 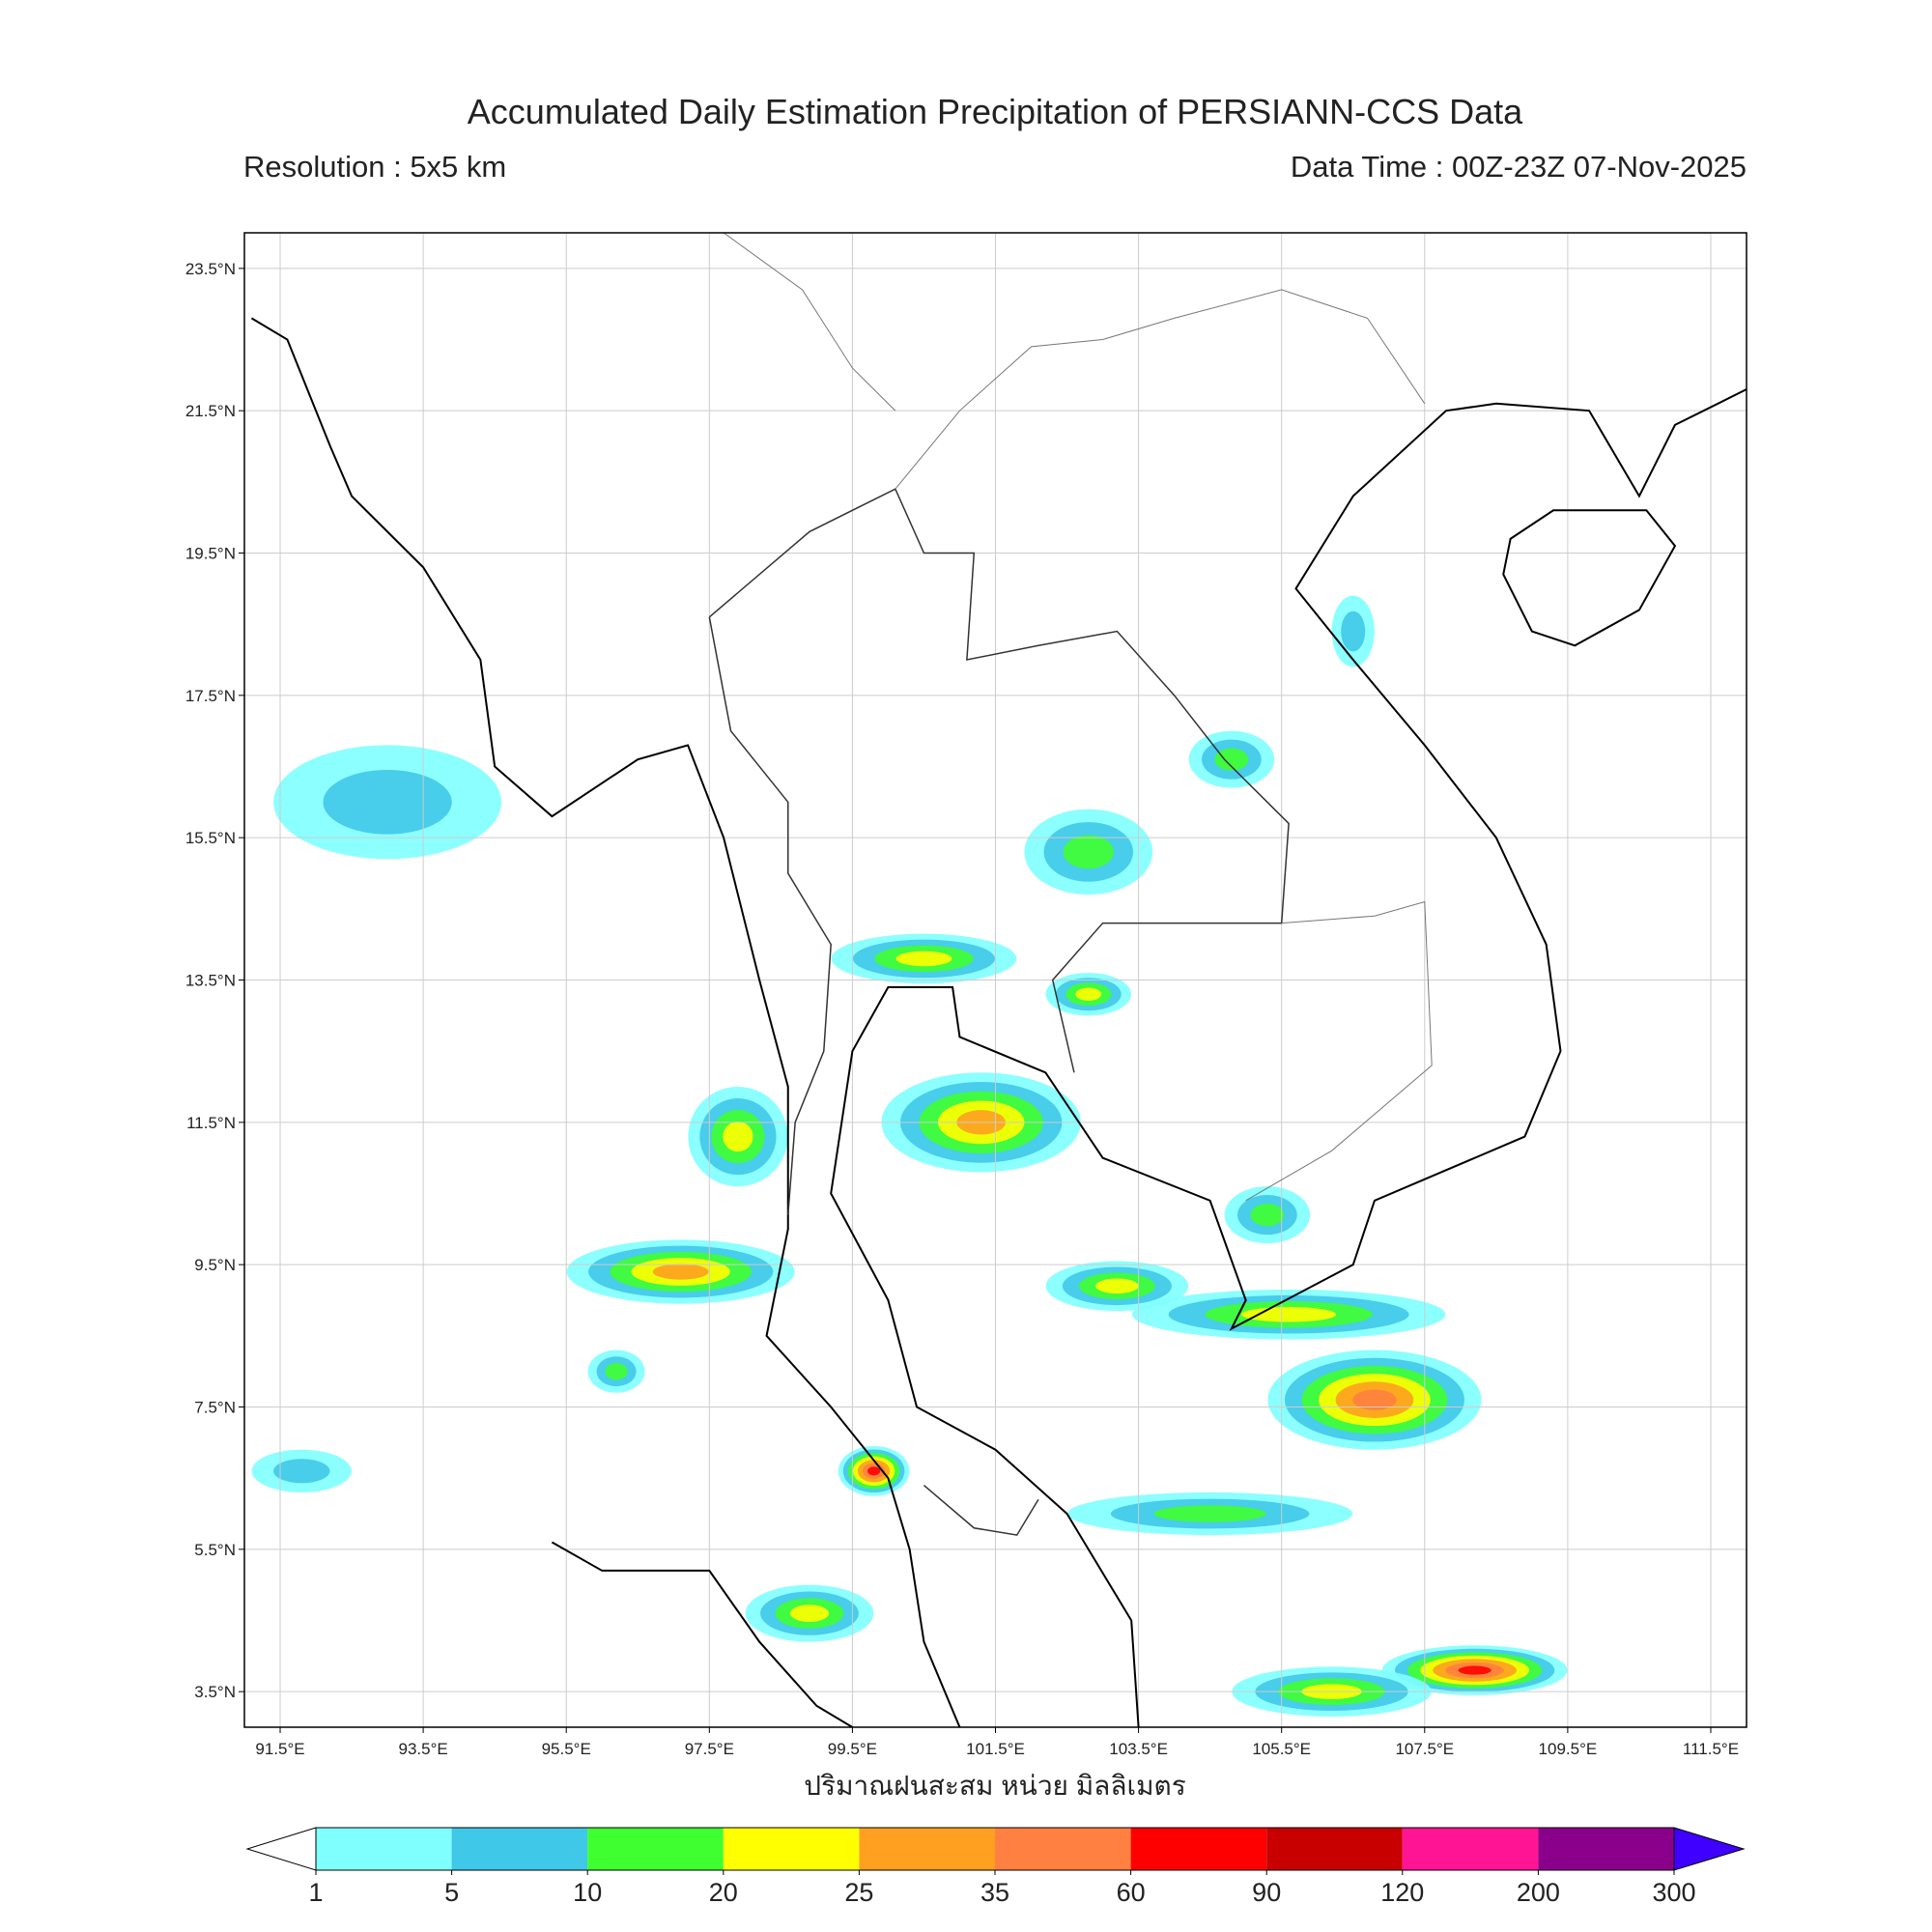 I want to click on colorbar: 1 5 10 20 25 35 60 90 120 200 300, so click(x=995, y=1867).